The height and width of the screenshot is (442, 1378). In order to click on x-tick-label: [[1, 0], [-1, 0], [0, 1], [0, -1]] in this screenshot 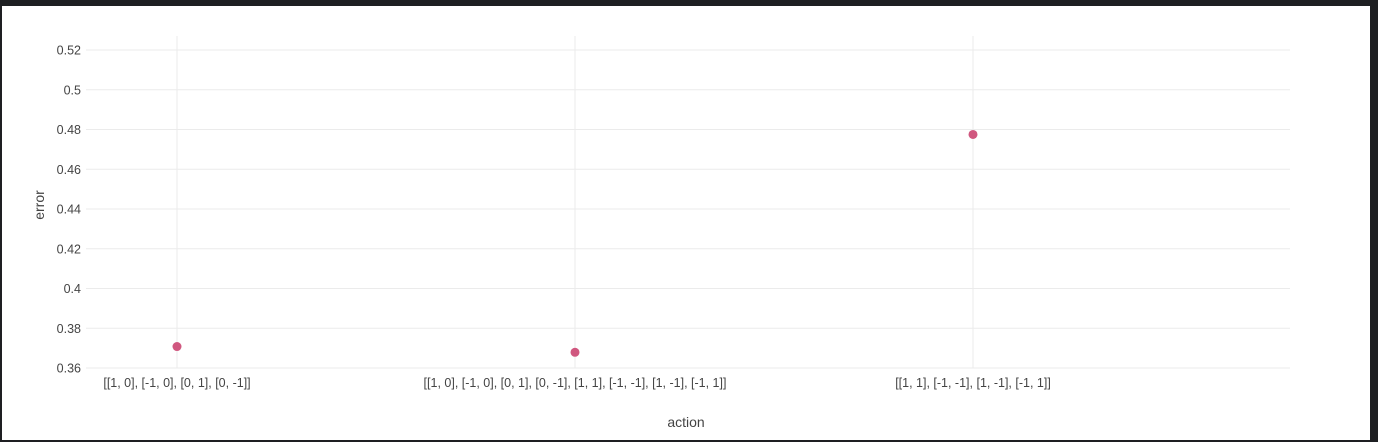, I will do `click(176, 383)`.